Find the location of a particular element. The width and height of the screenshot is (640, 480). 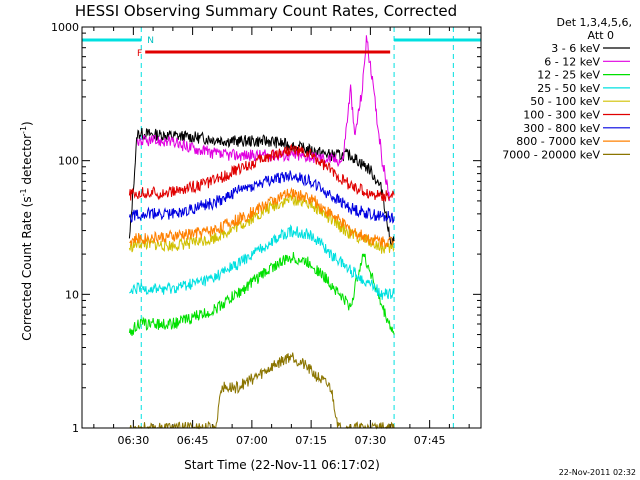

x-tick-label: 06:45 is located at coordinates (193, 440).